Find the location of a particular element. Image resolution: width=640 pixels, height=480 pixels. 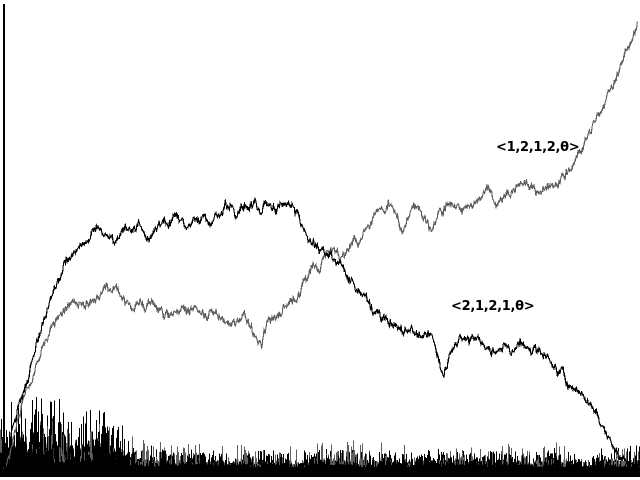

series-label-1-2-1-2-theta: <1,2,1,2,θ> is located at coordinates (537, 147).